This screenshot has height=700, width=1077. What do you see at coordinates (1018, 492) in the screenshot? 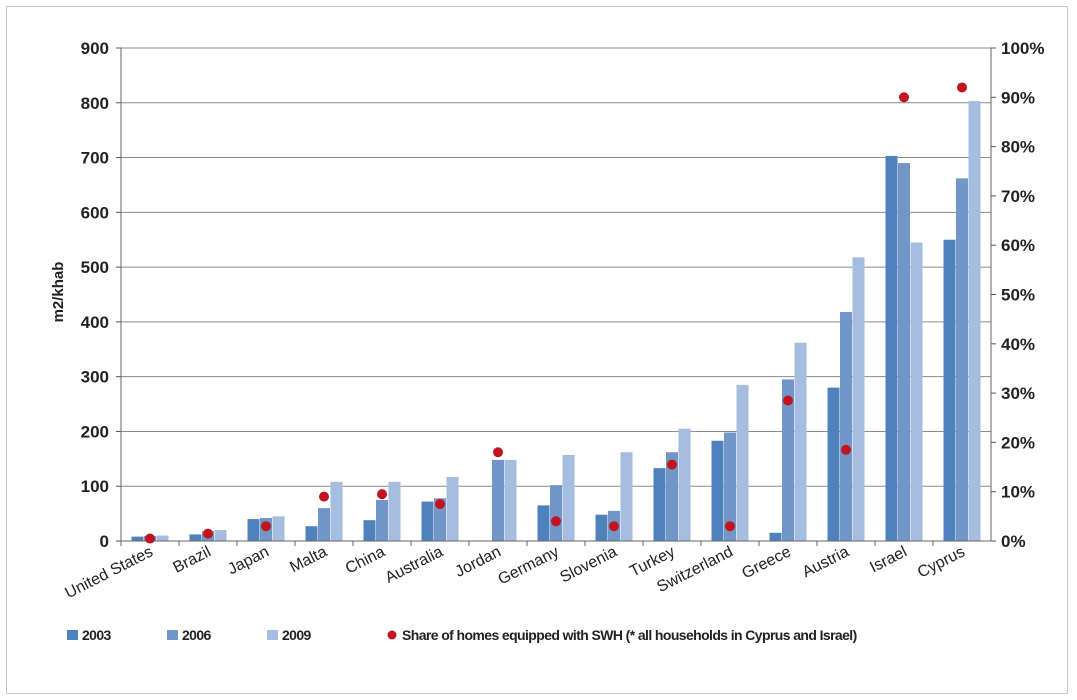
I see `y2-tick-label: 10%` at bounding box center [1018, 492].